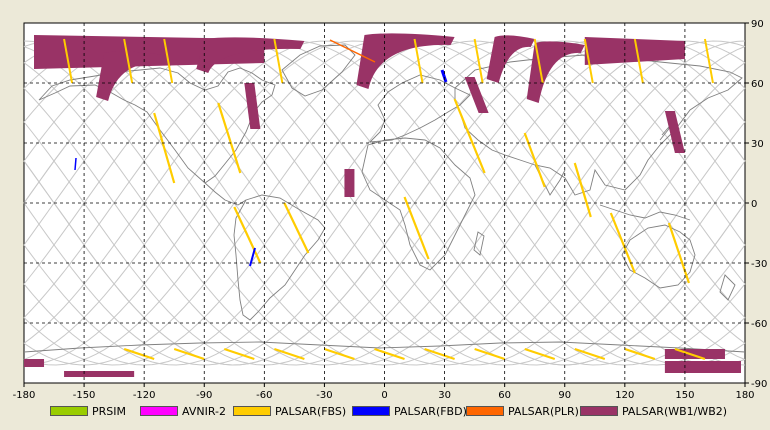 This screenshot has width=770, height=430. I want to click on legend-label: PRSIM, so click(109, 411).